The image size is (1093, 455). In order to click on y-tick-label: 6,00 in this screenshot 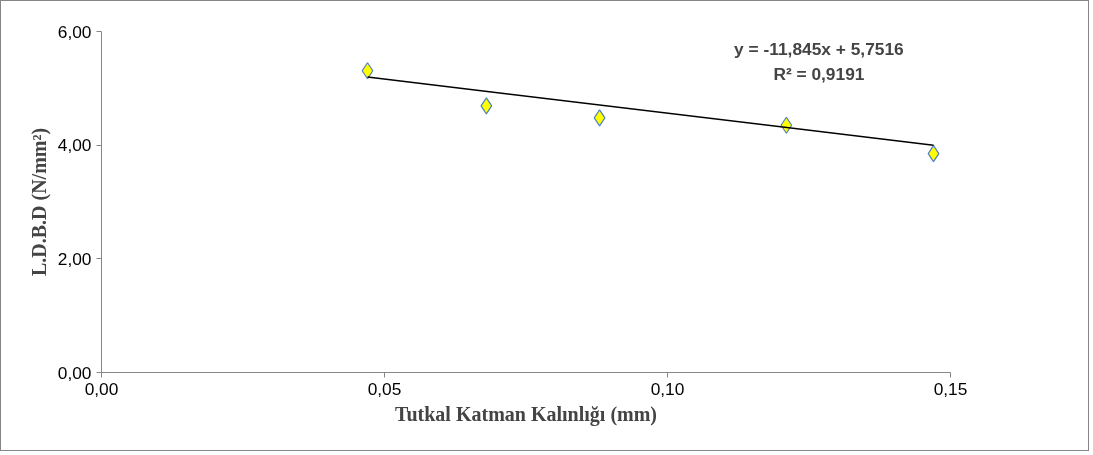, I will do `click(74, 31)`.